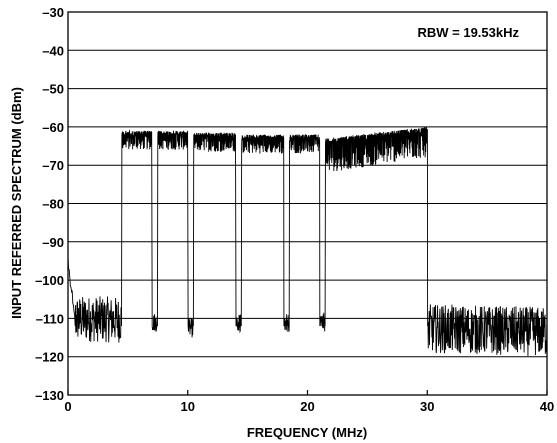 This screenshot has height=443, width=557. Describe the element at coordinates (53, 89) in the screenshot. I see `y-tick-label: –50` at that location.